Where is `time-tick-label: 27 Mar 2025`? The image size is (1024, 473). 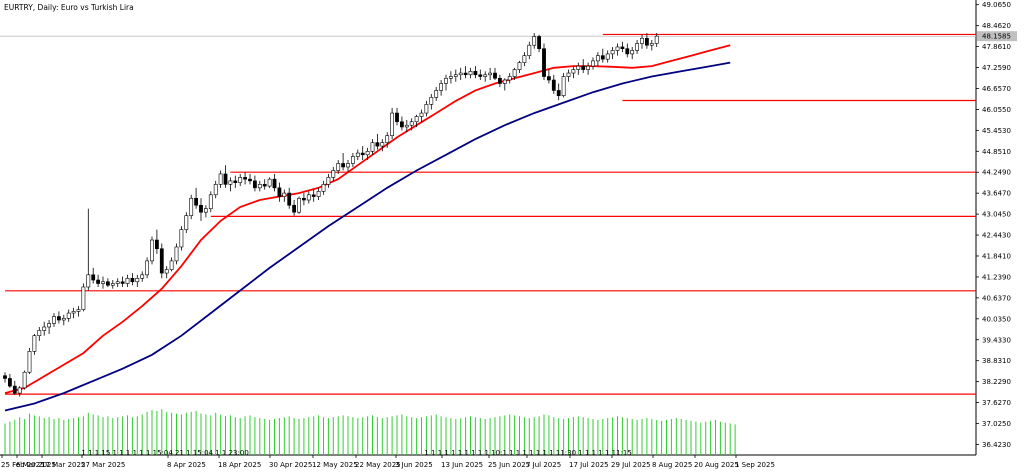 time-tick-label: 27 Mar 2025 is located at coordinates (103, 465).